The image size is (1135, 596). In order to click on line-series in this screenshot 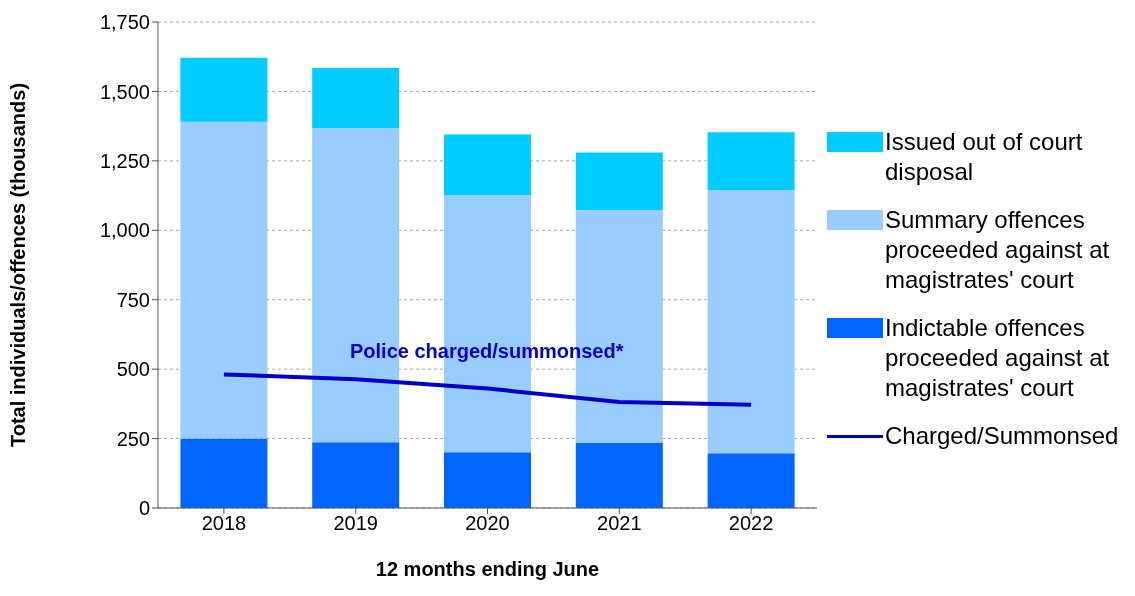, I will do `click(487, 389)`.